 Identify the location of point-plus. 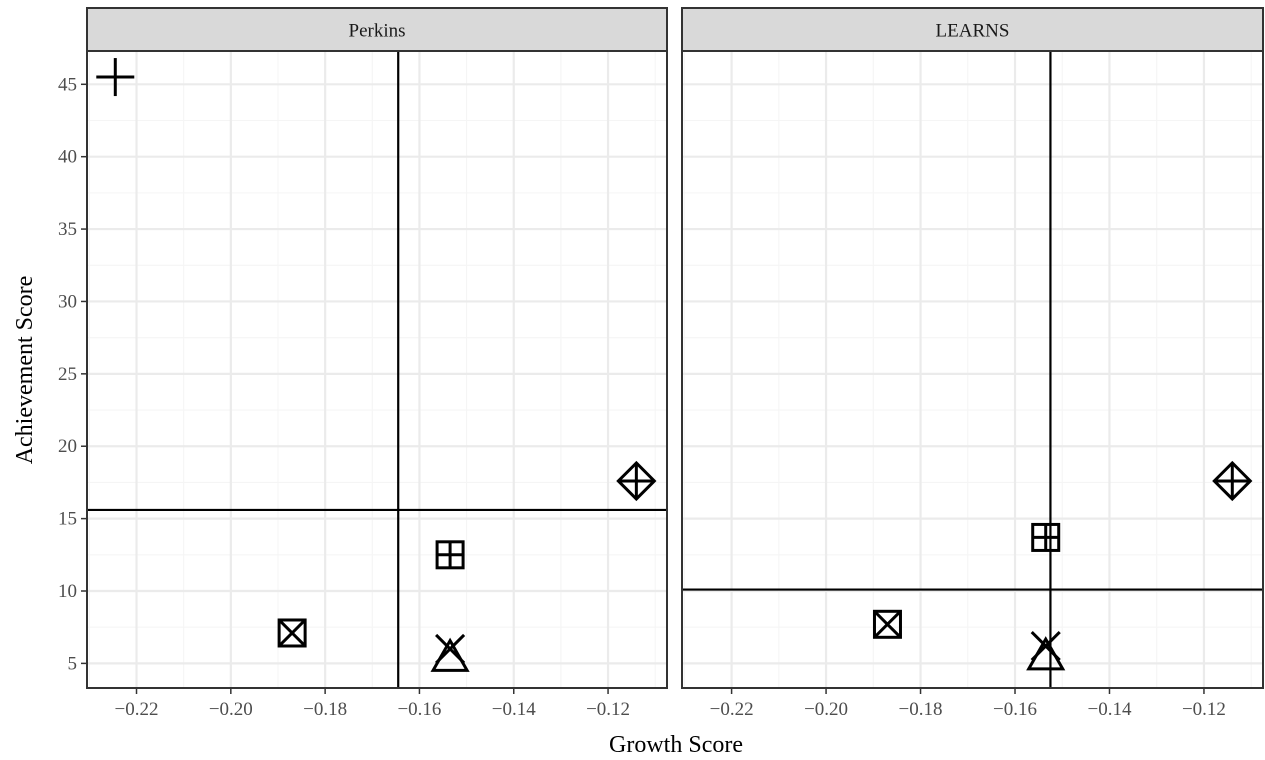
(115, 77).